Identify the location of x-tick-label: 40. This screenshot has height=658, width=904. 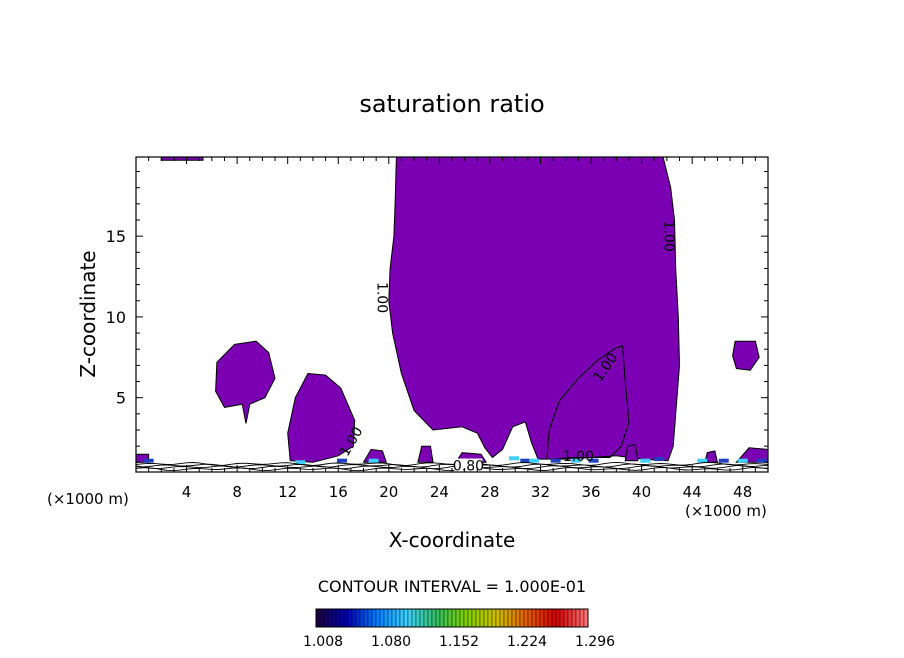
(641, 492).